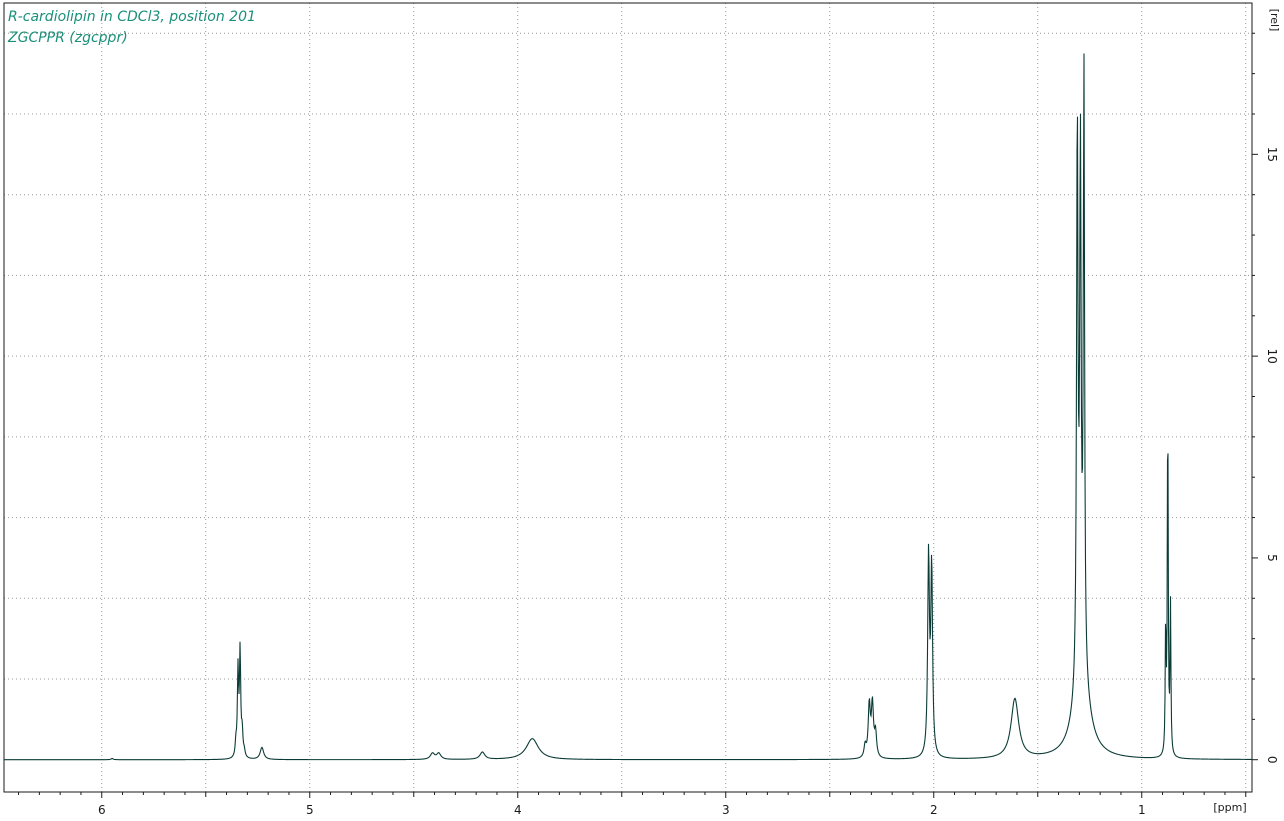  Describe the element at coordinates (132, 17) in the screenshot. I see `spectrum-title: R-cardiolipin in CDCl3, position 201` at that location.